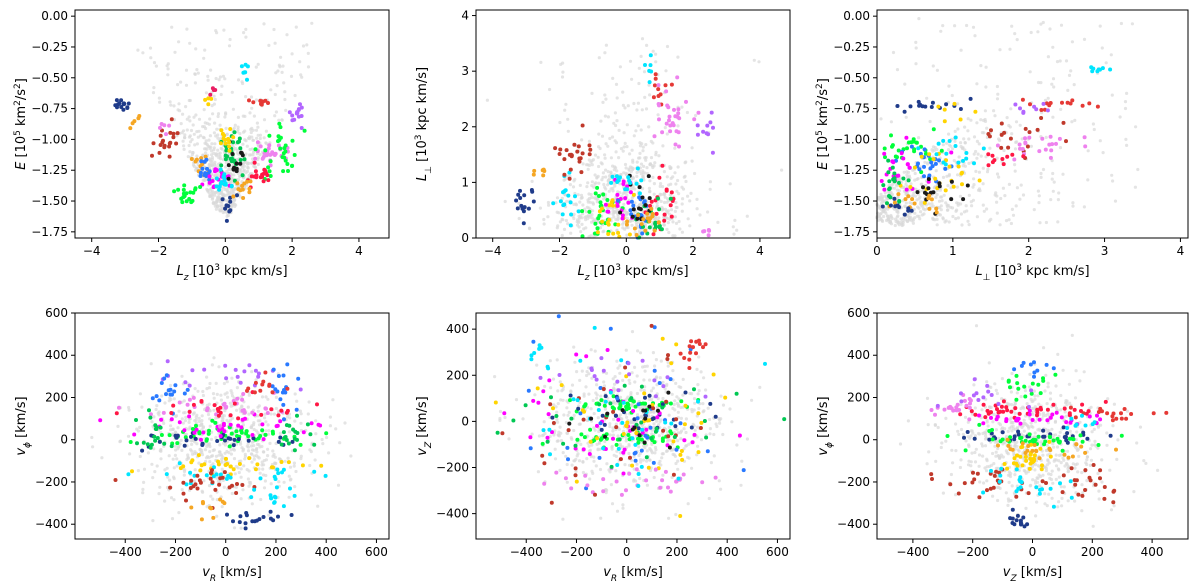 The width and height of the screenshot is (1200, 581). What do you see at coordinates (18, 86) in the screenshot?
I see `label-part: 2` at bounding box center [18, 86].